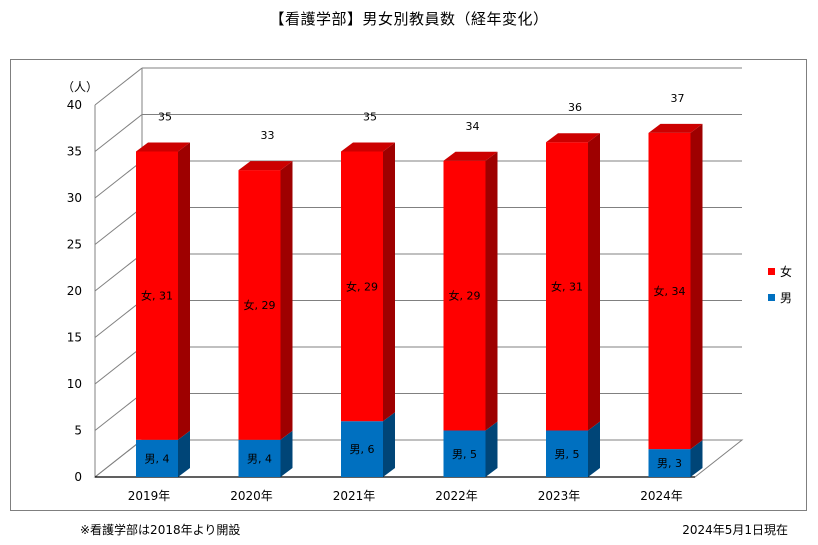 The height and width of the screenshot is (545, 818). Describe the element at coordinates (678, 98) in the screenshot. I see `total-label: 37` at that location.